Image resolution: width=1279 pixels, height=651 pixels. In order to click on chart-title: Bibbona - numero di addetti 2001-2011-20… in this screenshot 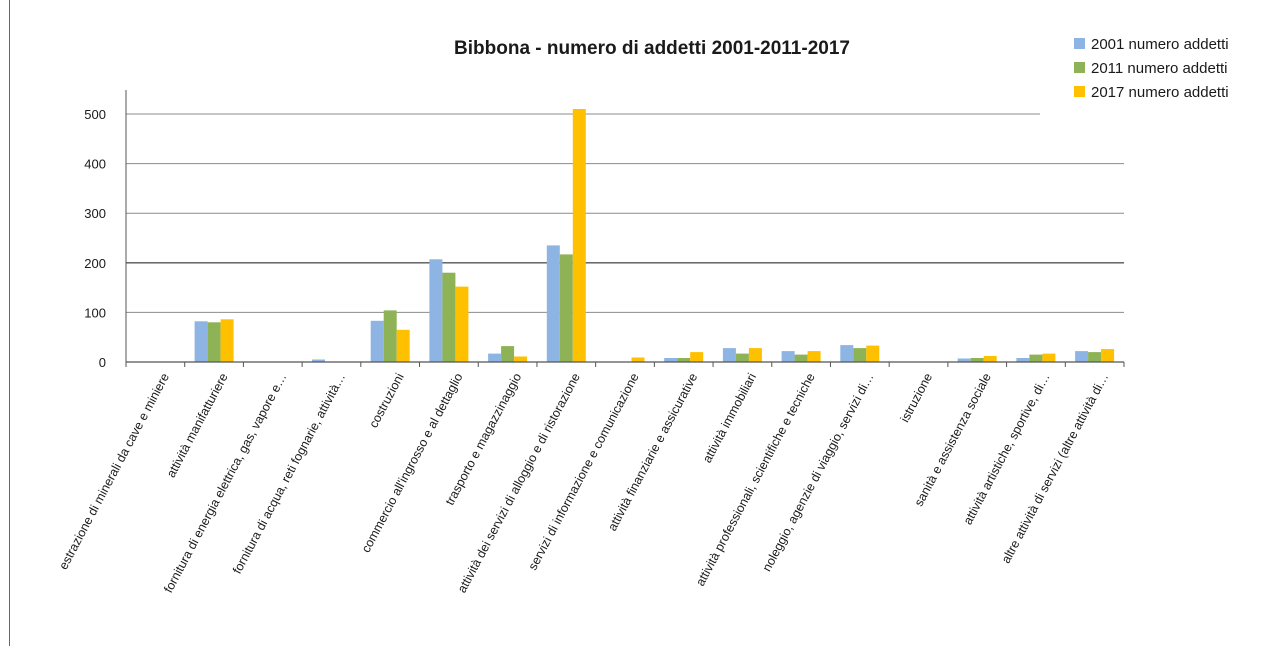, I will do `click(652, 48)`.